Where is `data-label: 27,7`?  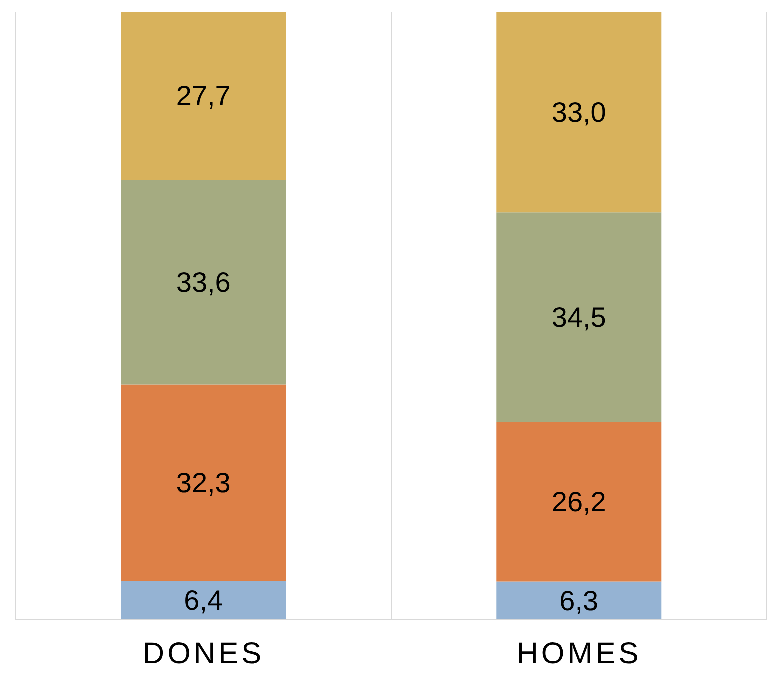
data-label: 27,7 is located at coordinates (203, 96).